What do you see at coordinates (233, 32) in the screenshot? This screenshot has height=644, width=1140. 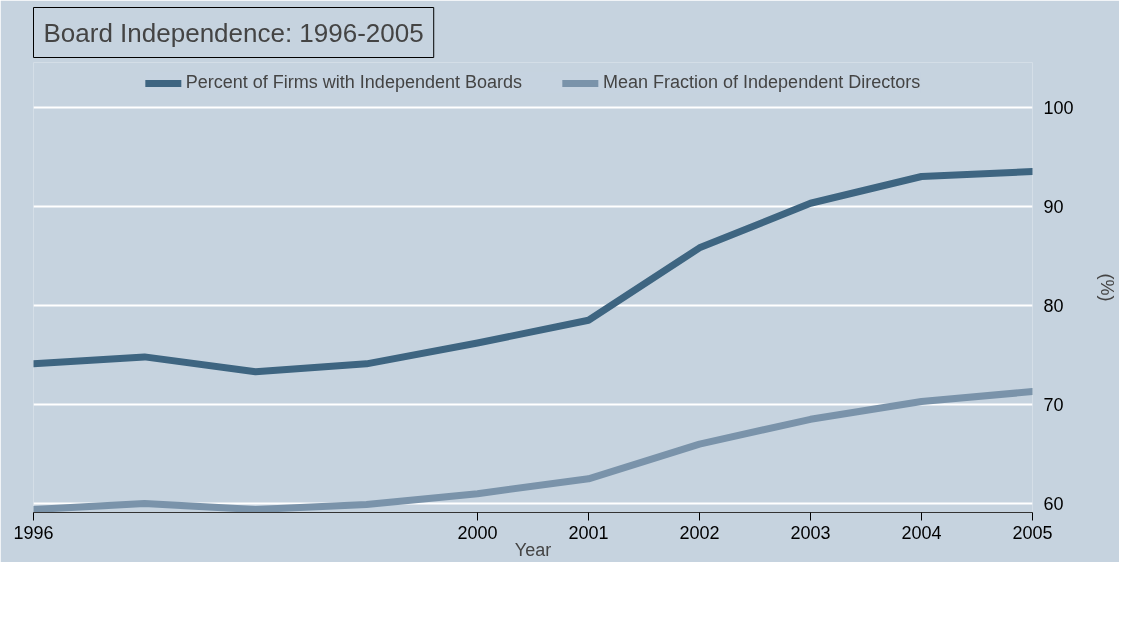 I see `chart-title: Board Independence: 1996-2005` at bounding box center [233, 32].